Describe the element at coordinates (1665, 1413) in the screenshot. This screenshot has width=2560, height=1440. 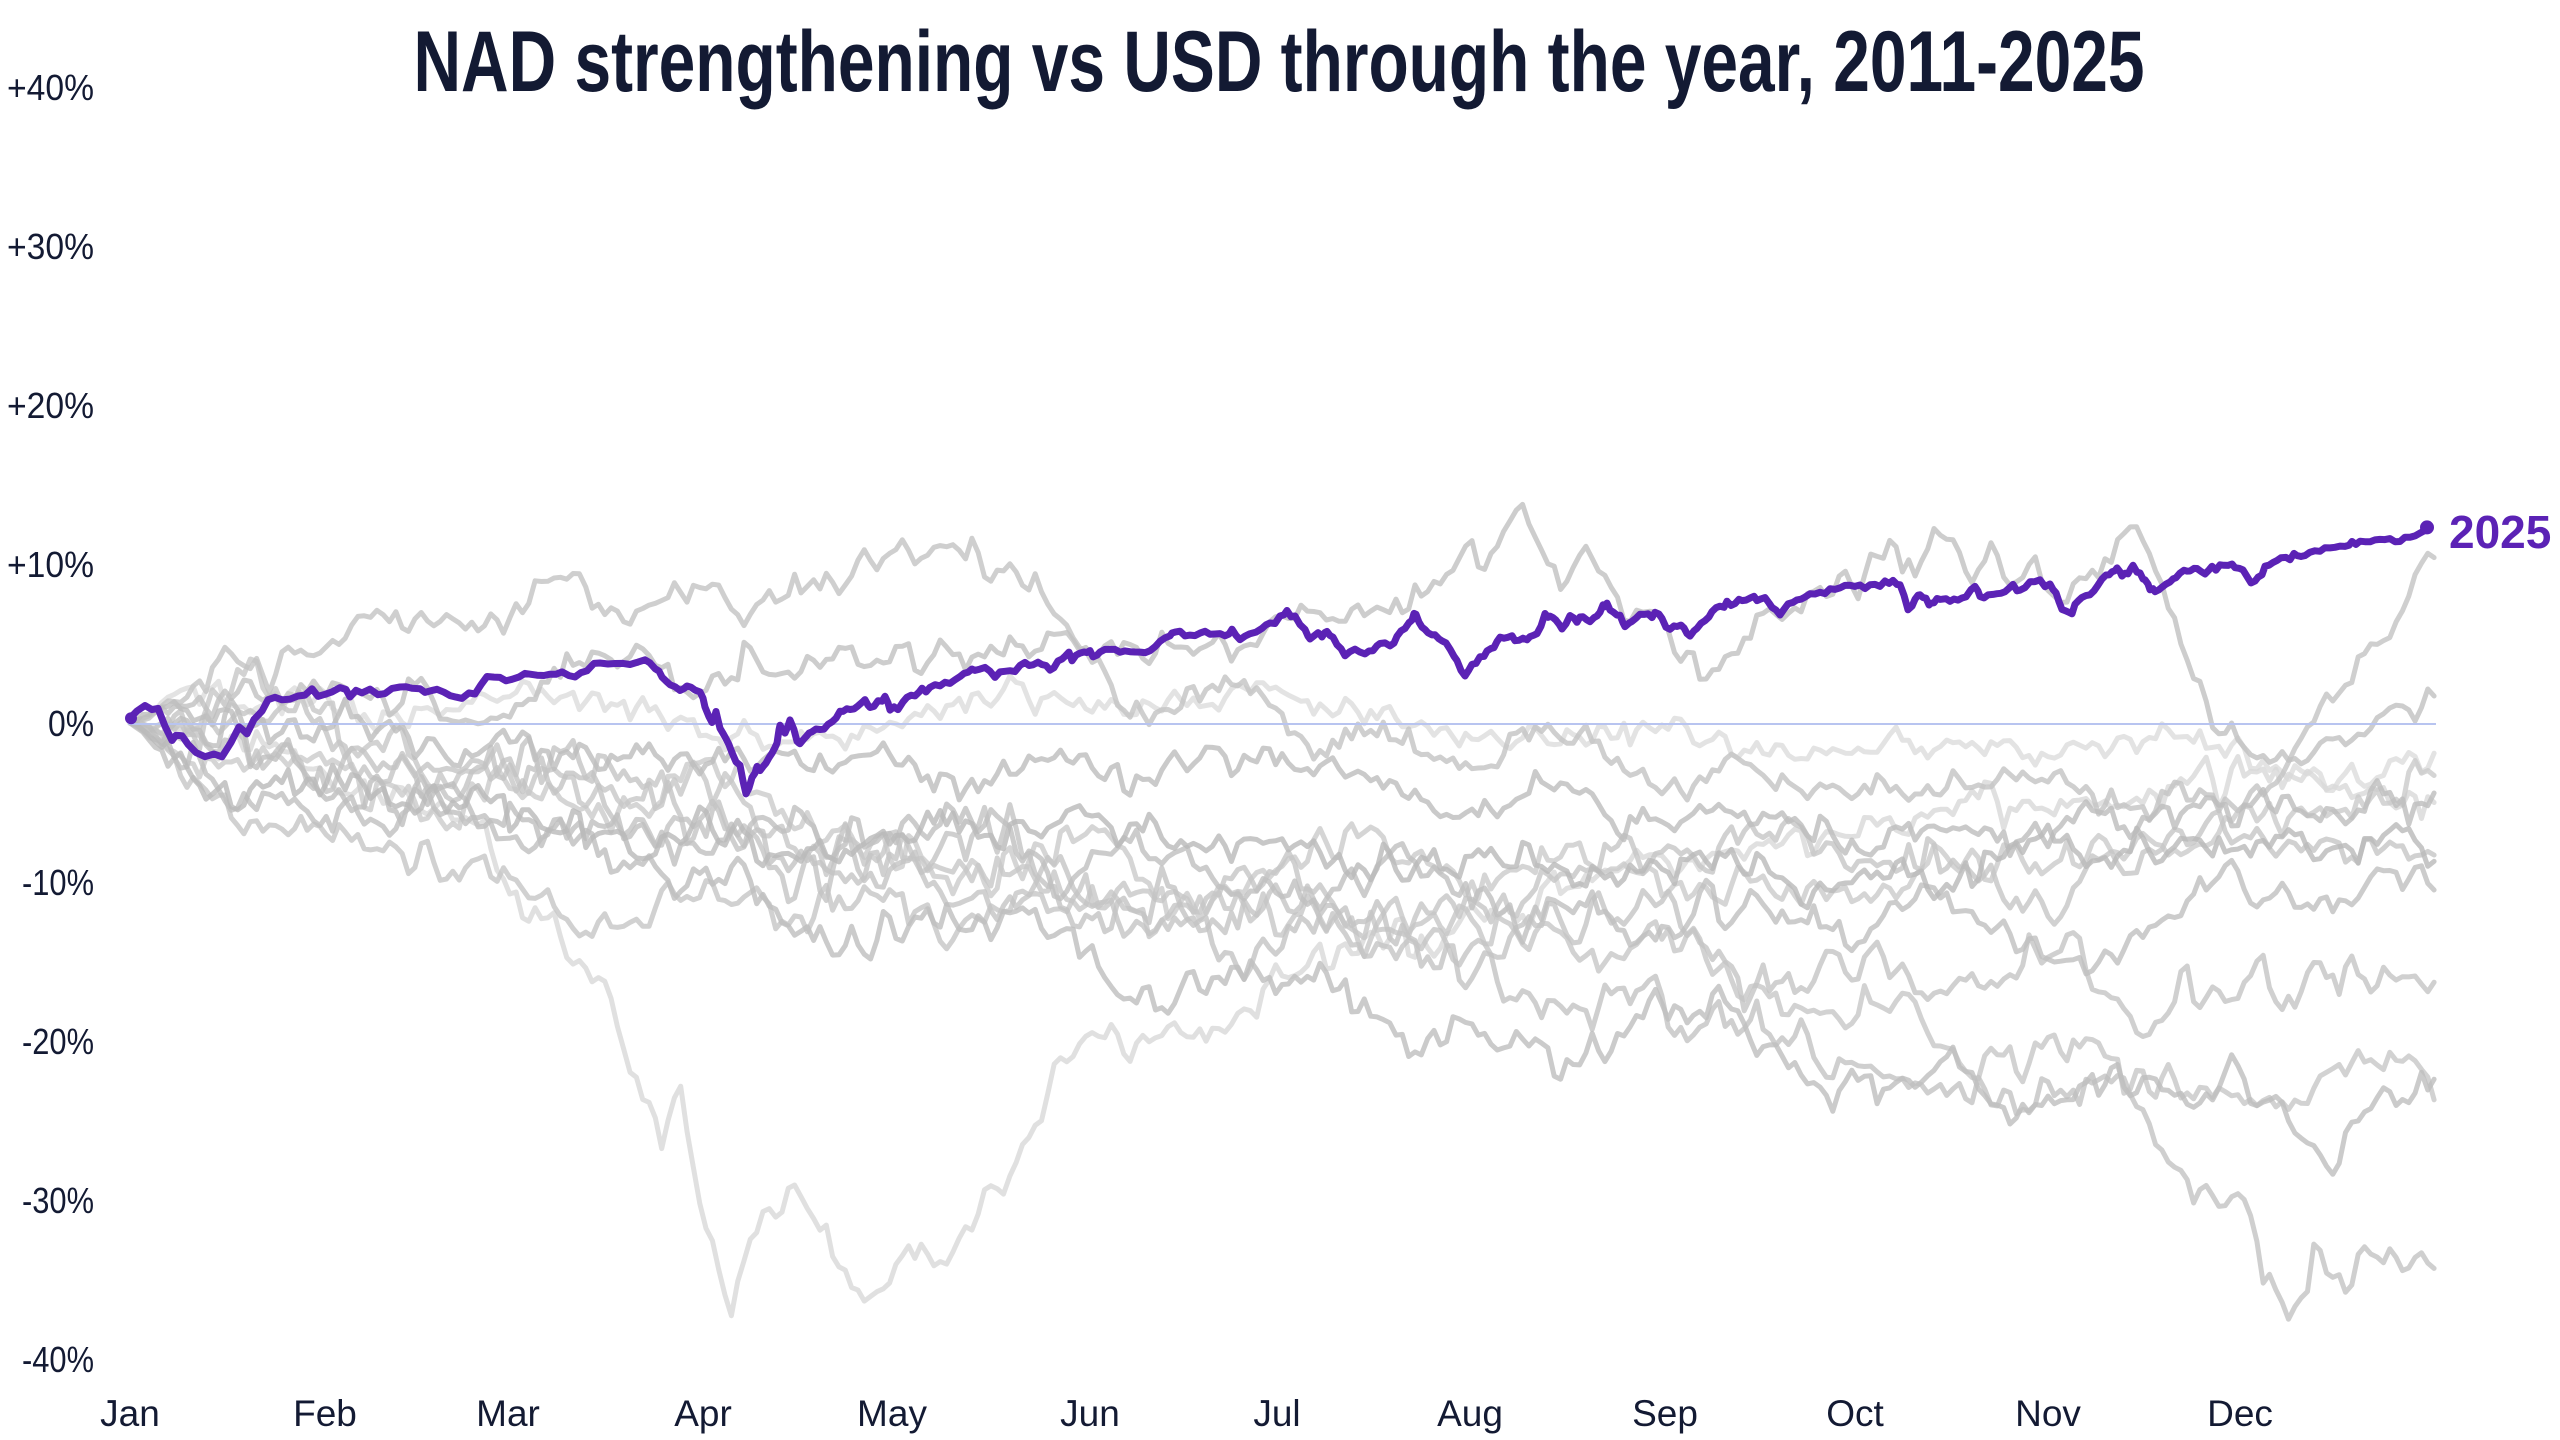
I see `svg-text: Sep` at that location.